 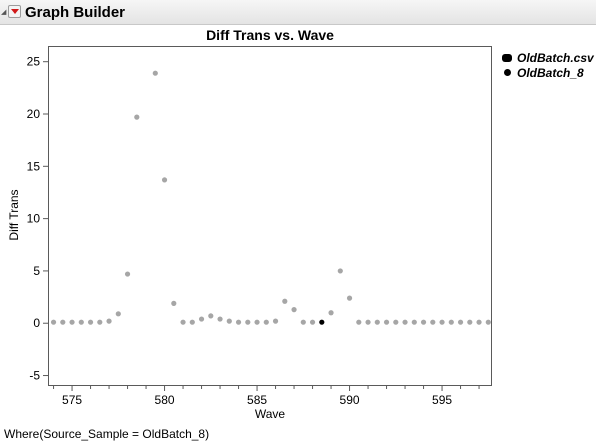 What do you see at coordinates (34, 376) in the screenshot?
I see `y-tick-label: -5` at bounding box center [34, 376].